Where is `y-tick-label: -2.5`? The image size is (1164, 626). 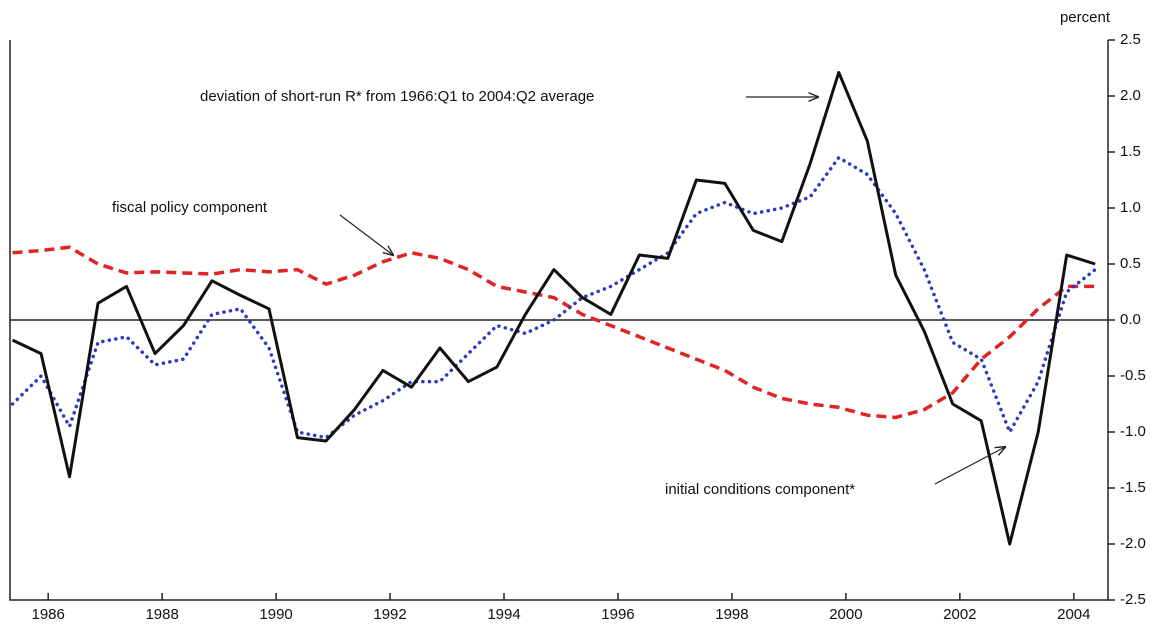 y-tick-label: -2.5 is located at coordinates (1133, 599).